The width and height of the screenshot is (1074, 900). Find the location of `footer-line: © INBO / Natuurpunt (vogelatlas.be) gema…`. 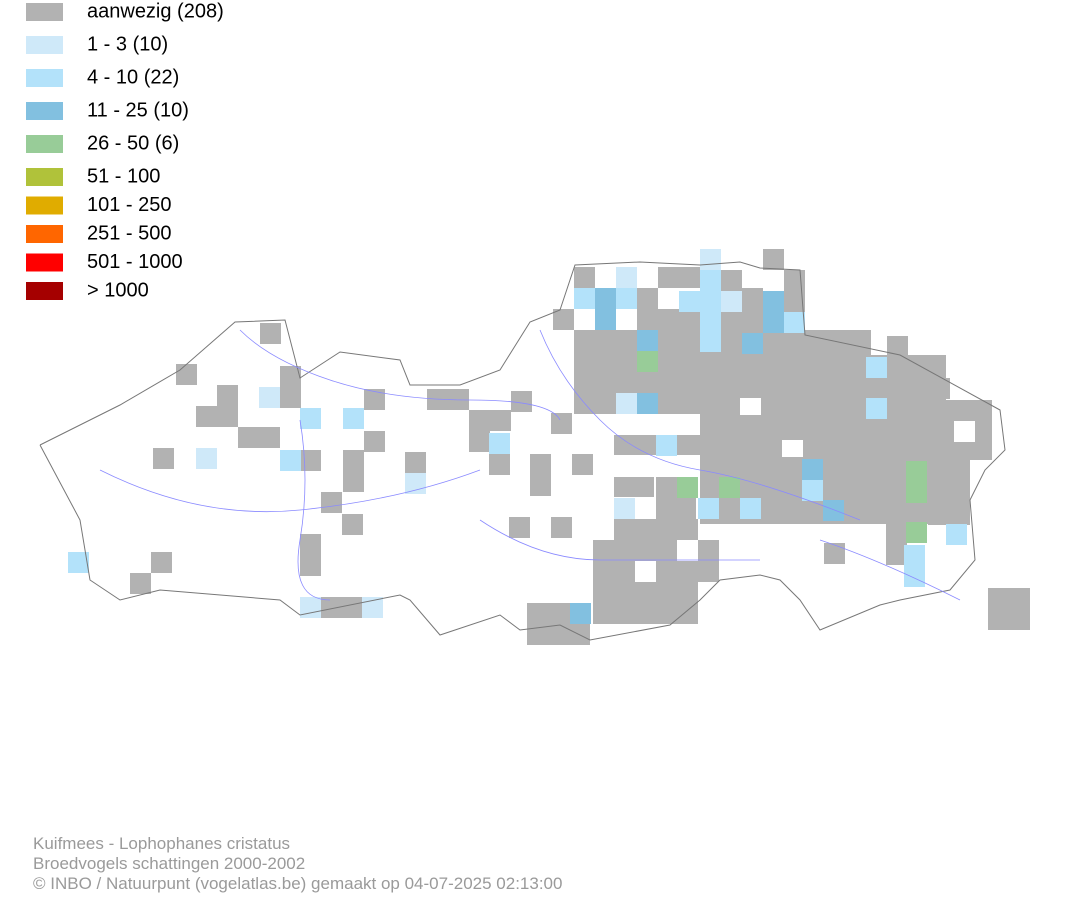

footer-line: © INBO / Natuurpunt (vogelatlas.be) gema… is located at coordinates (297, 883).